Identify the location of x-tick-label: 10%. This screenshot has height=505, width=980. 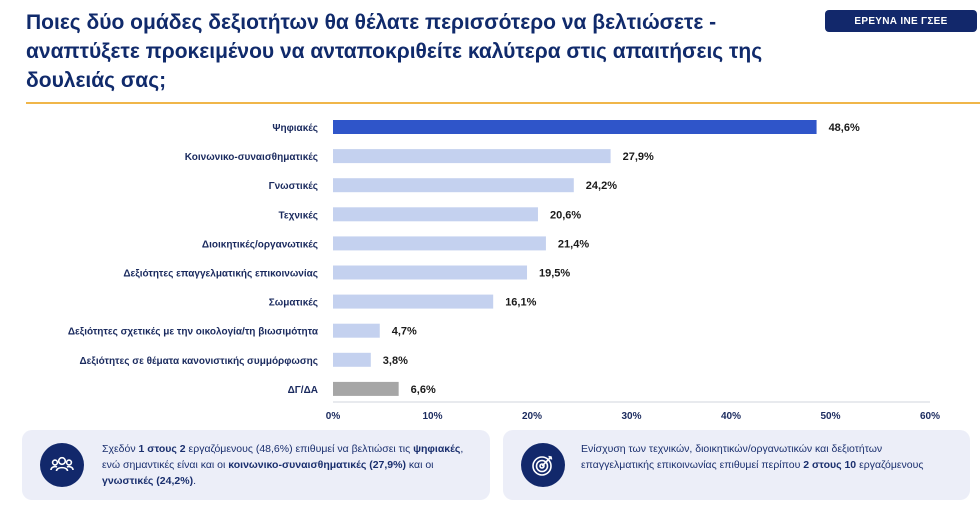
(432, 416).